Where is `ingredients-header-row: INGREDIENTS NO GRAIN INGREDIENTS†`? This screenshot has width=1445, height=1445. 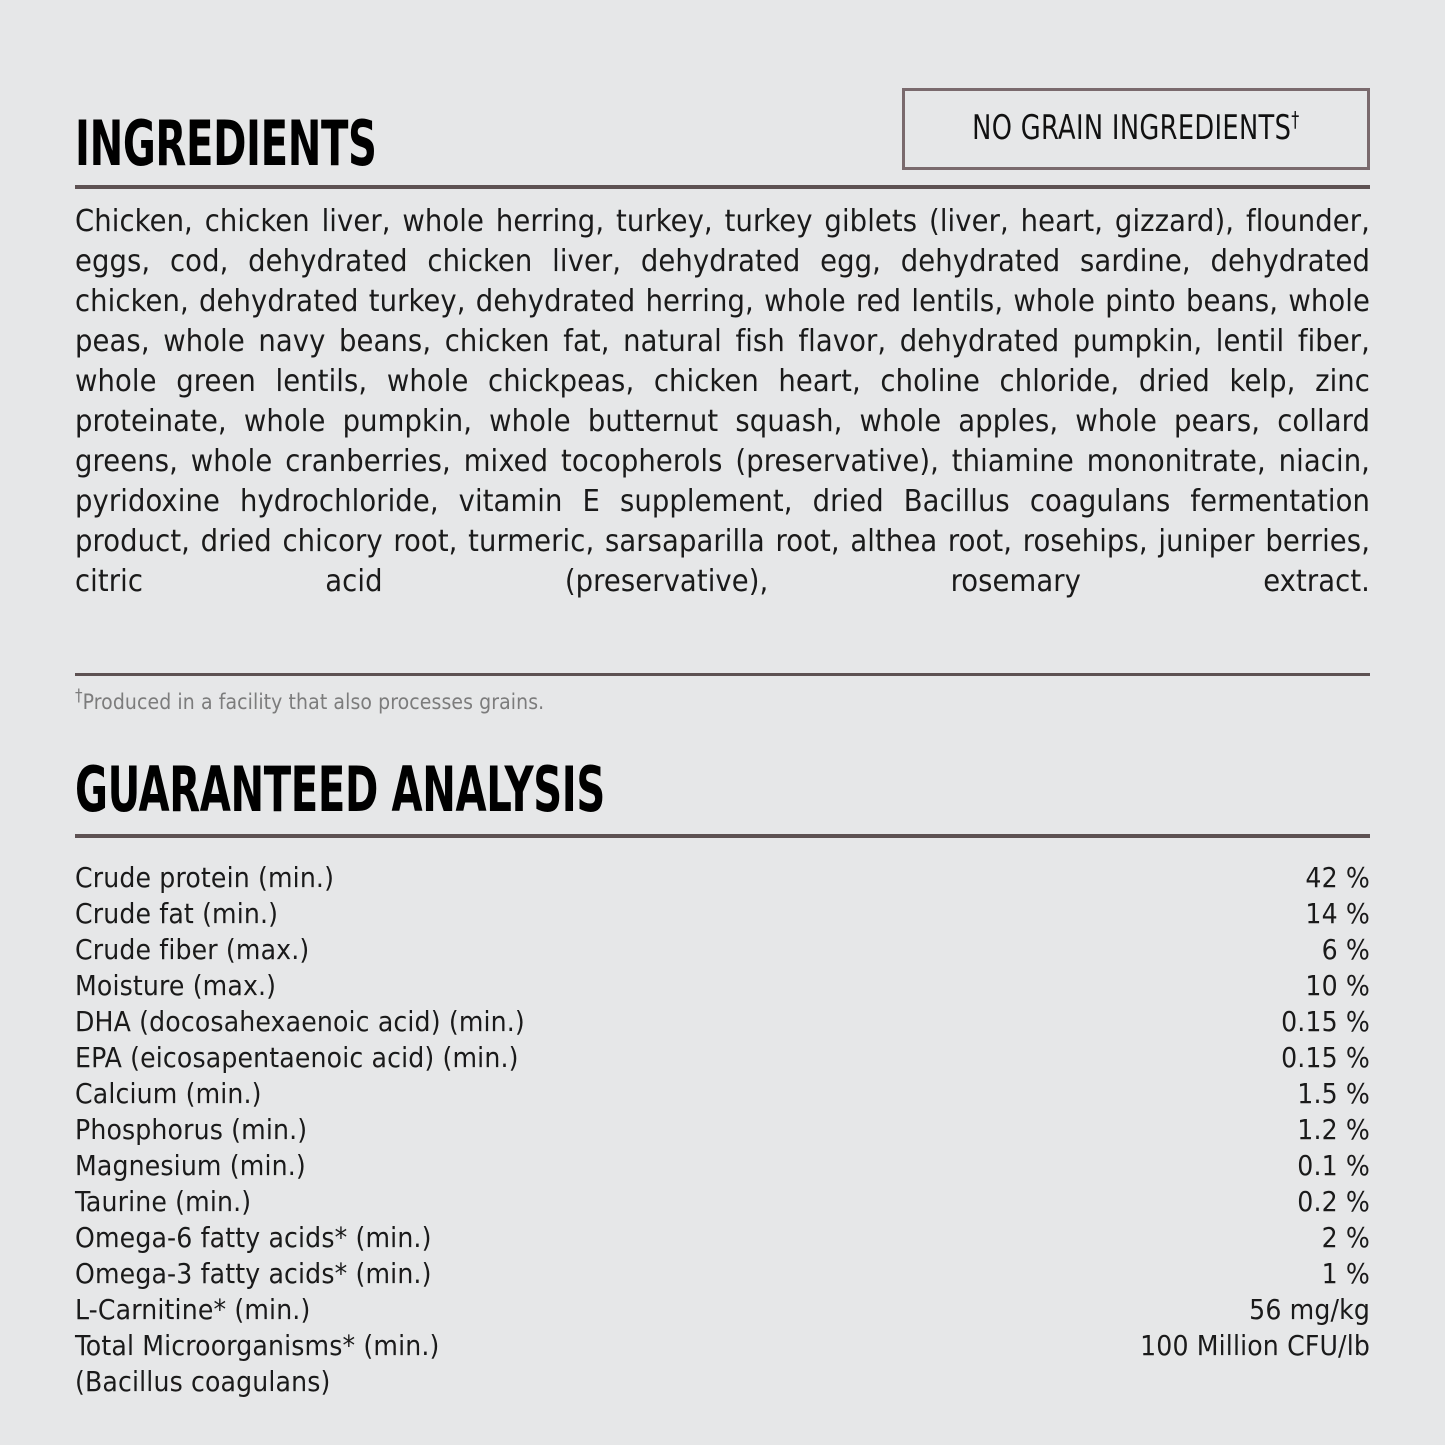 ingredients-header-row: INGREDIENTS NO GRAIN INGREDIENTS† is located at coordinates (722, 90).